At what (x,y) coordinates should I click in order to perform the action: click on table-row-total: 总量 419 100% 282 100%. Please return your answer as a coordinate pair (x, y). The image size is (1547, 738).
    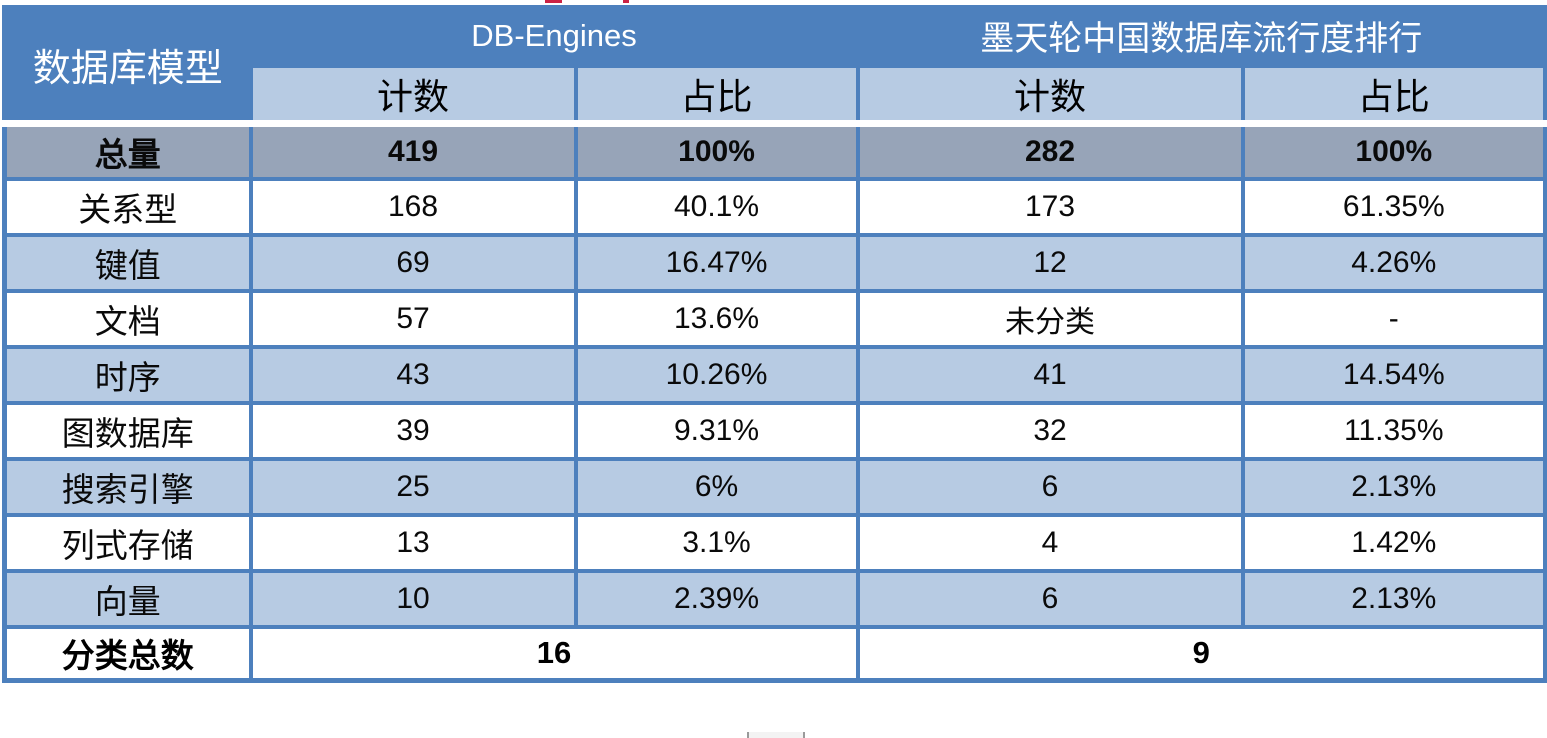
    Looking at the image, I should click on (774, 150).